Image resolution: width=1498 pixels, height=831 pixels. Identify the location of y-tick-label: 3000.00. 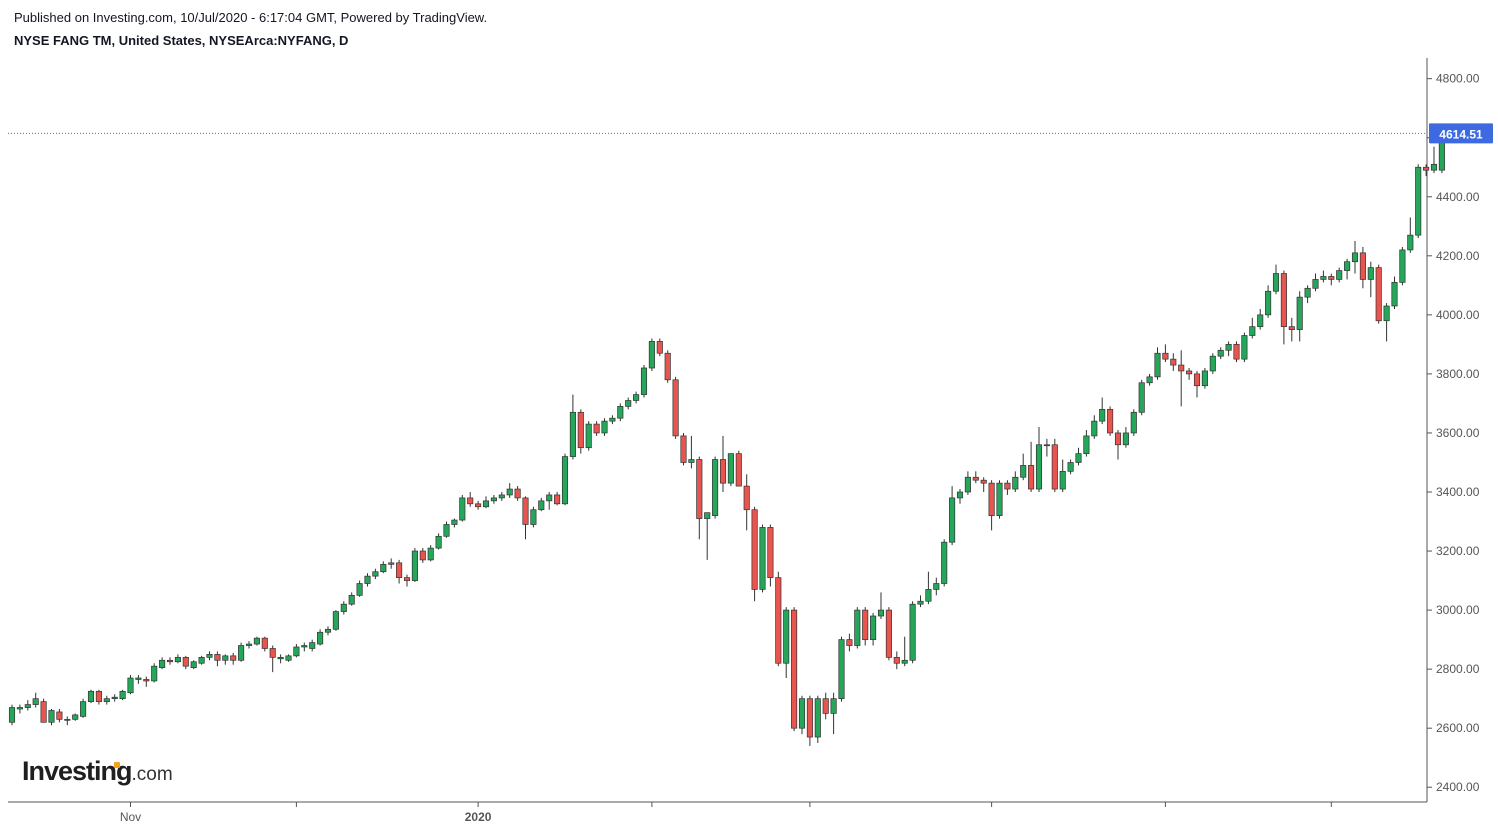
(1458, 610).